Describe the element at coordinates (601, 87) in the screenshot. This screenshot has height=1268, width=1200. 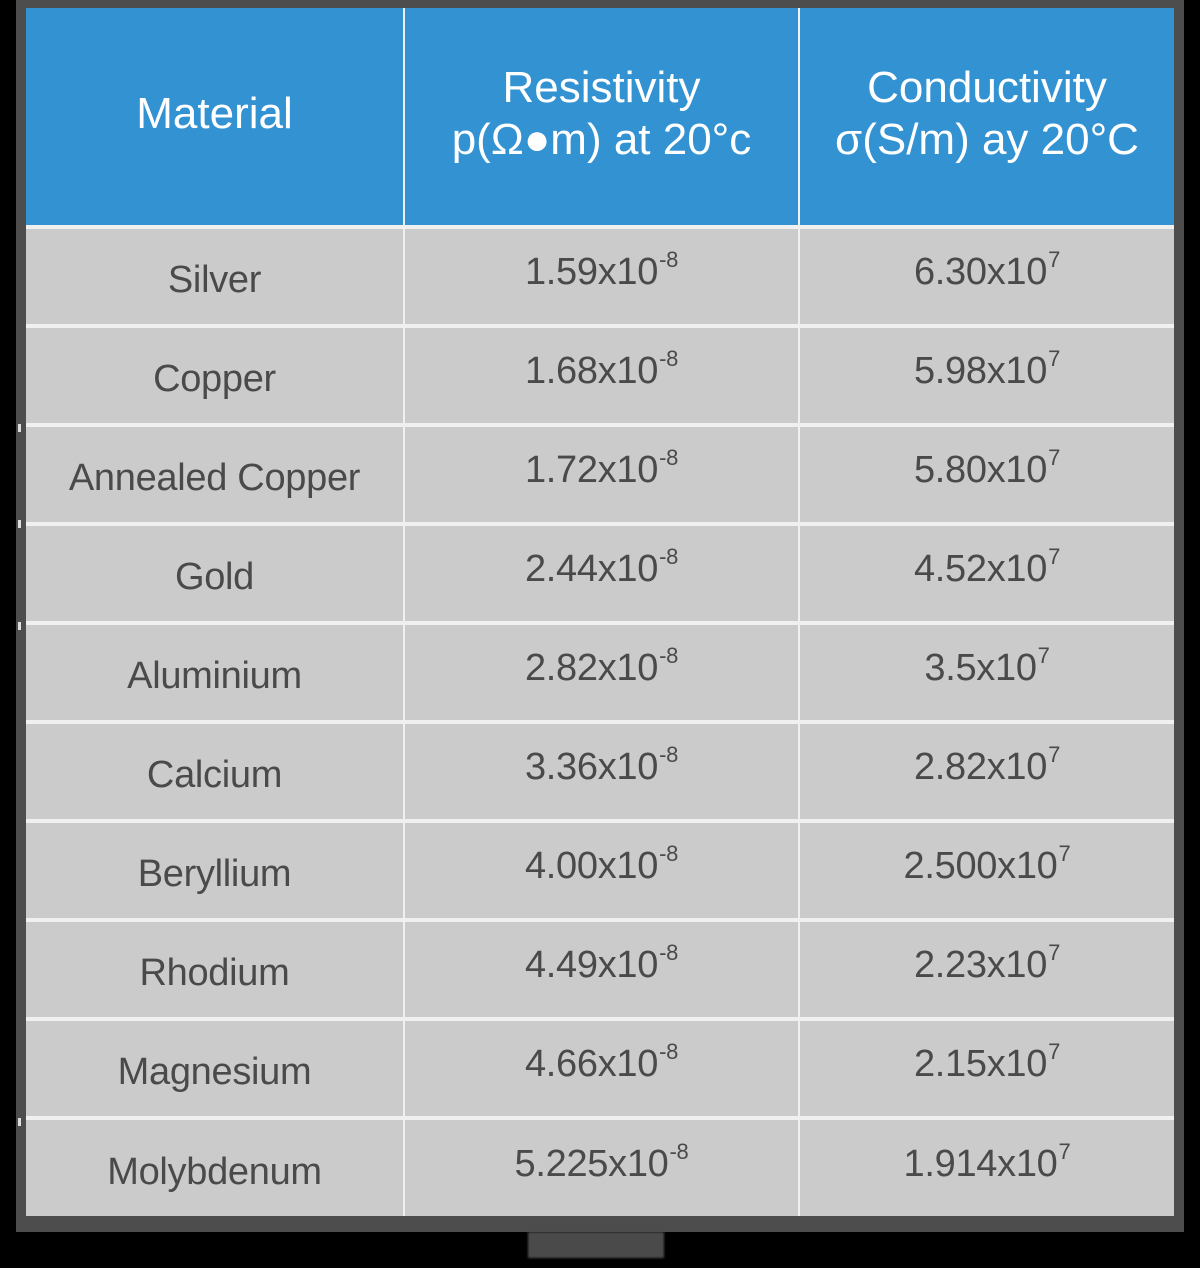
I see `header-resistivity-title: Resistivity` at that location.